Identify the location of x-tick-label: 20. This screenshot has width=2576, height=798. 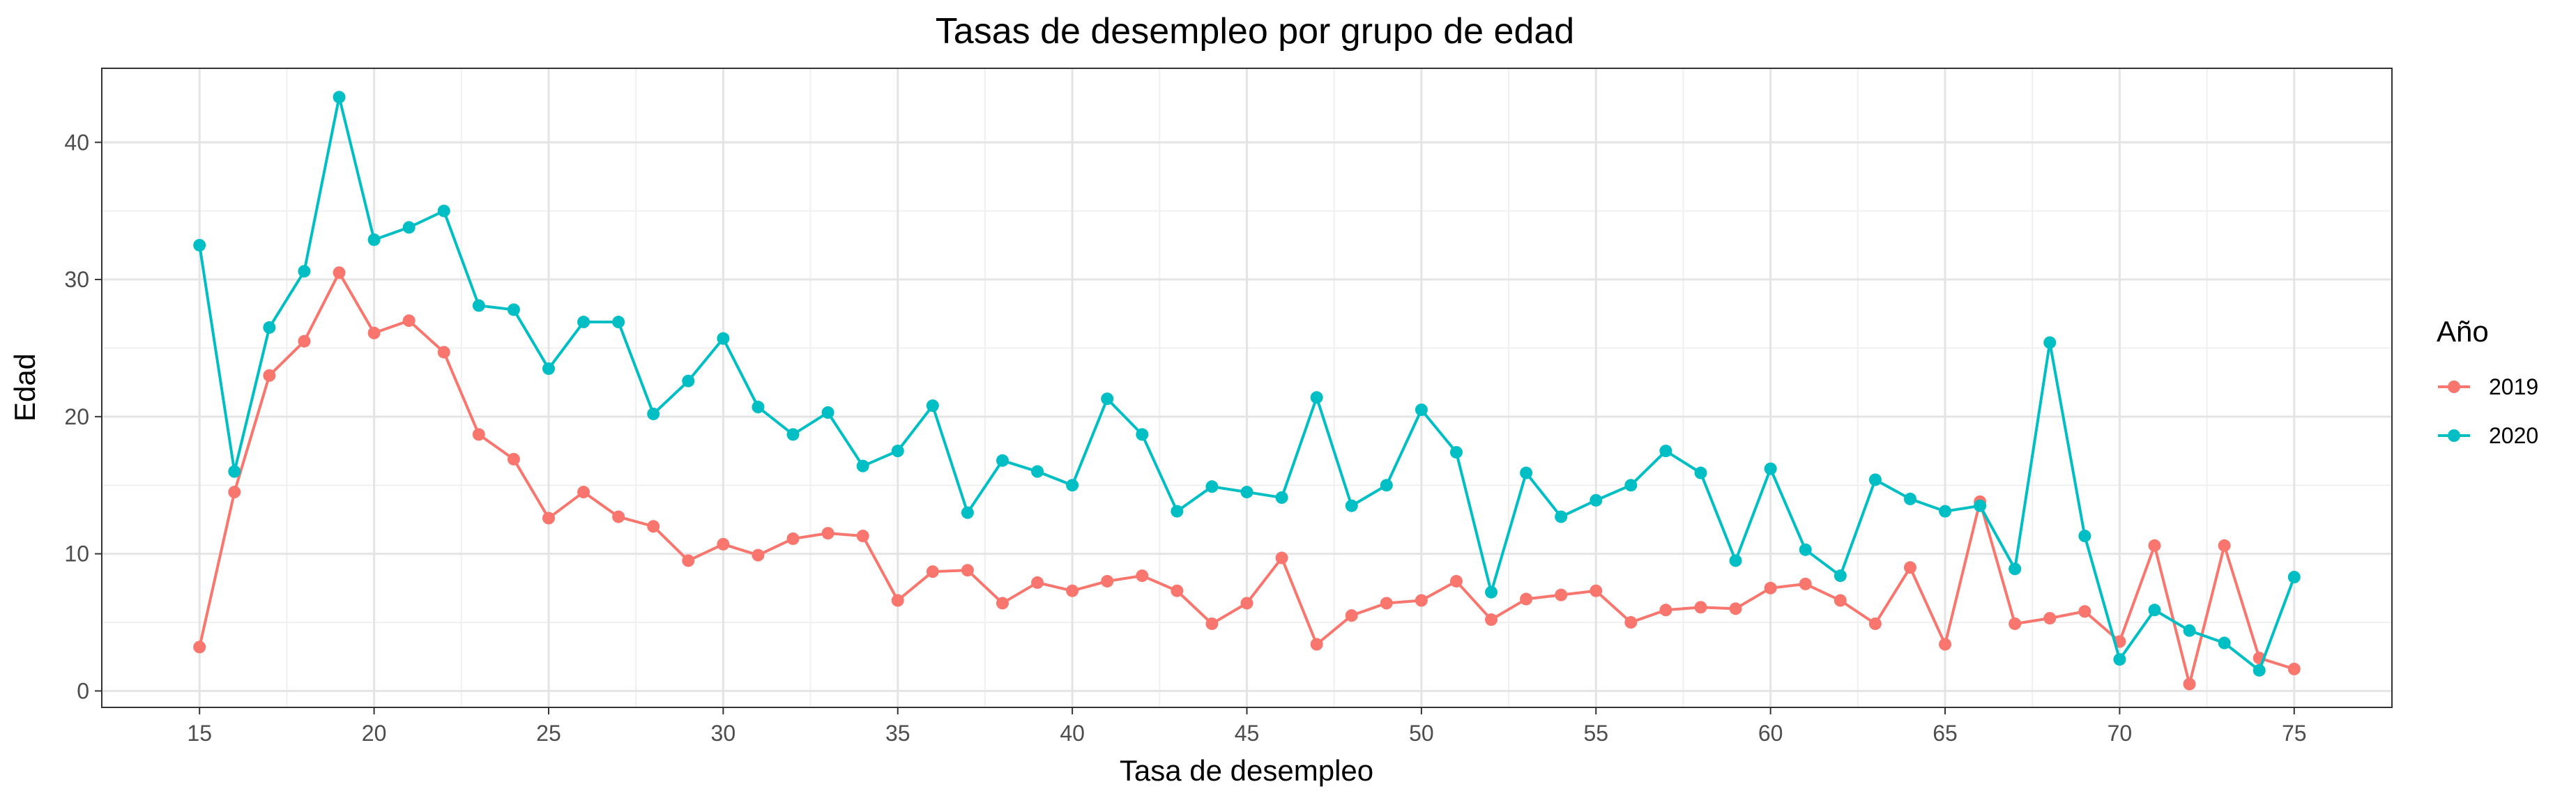
(374, 733).